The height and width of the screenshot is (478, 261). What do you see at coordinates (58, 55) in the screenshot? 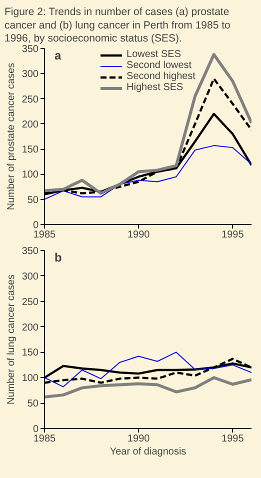
I see `annotation: a` at bounding box center [58, 55].